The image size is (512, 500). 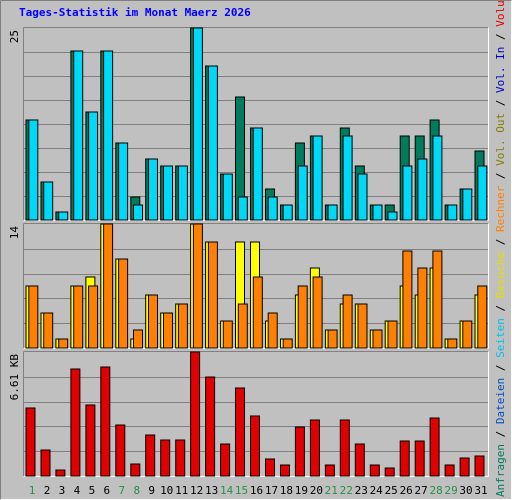 I want to click on x-tick-label-day-2: 2, so click(x=47, y=490).